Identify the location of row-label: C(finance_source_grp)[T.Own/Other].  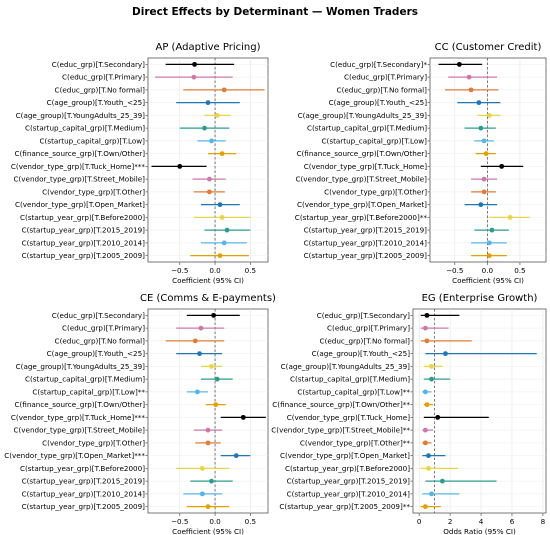
(361, 153).